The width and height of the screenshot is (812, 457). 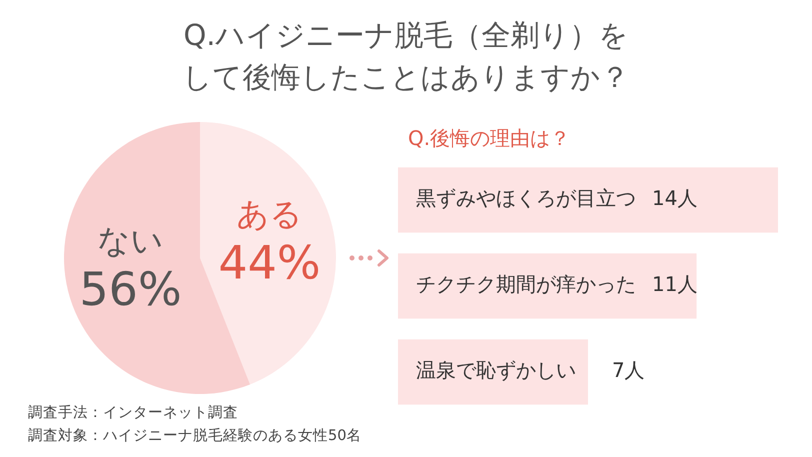 I want to click on data-label: 56%, so click(x=130, y=289).